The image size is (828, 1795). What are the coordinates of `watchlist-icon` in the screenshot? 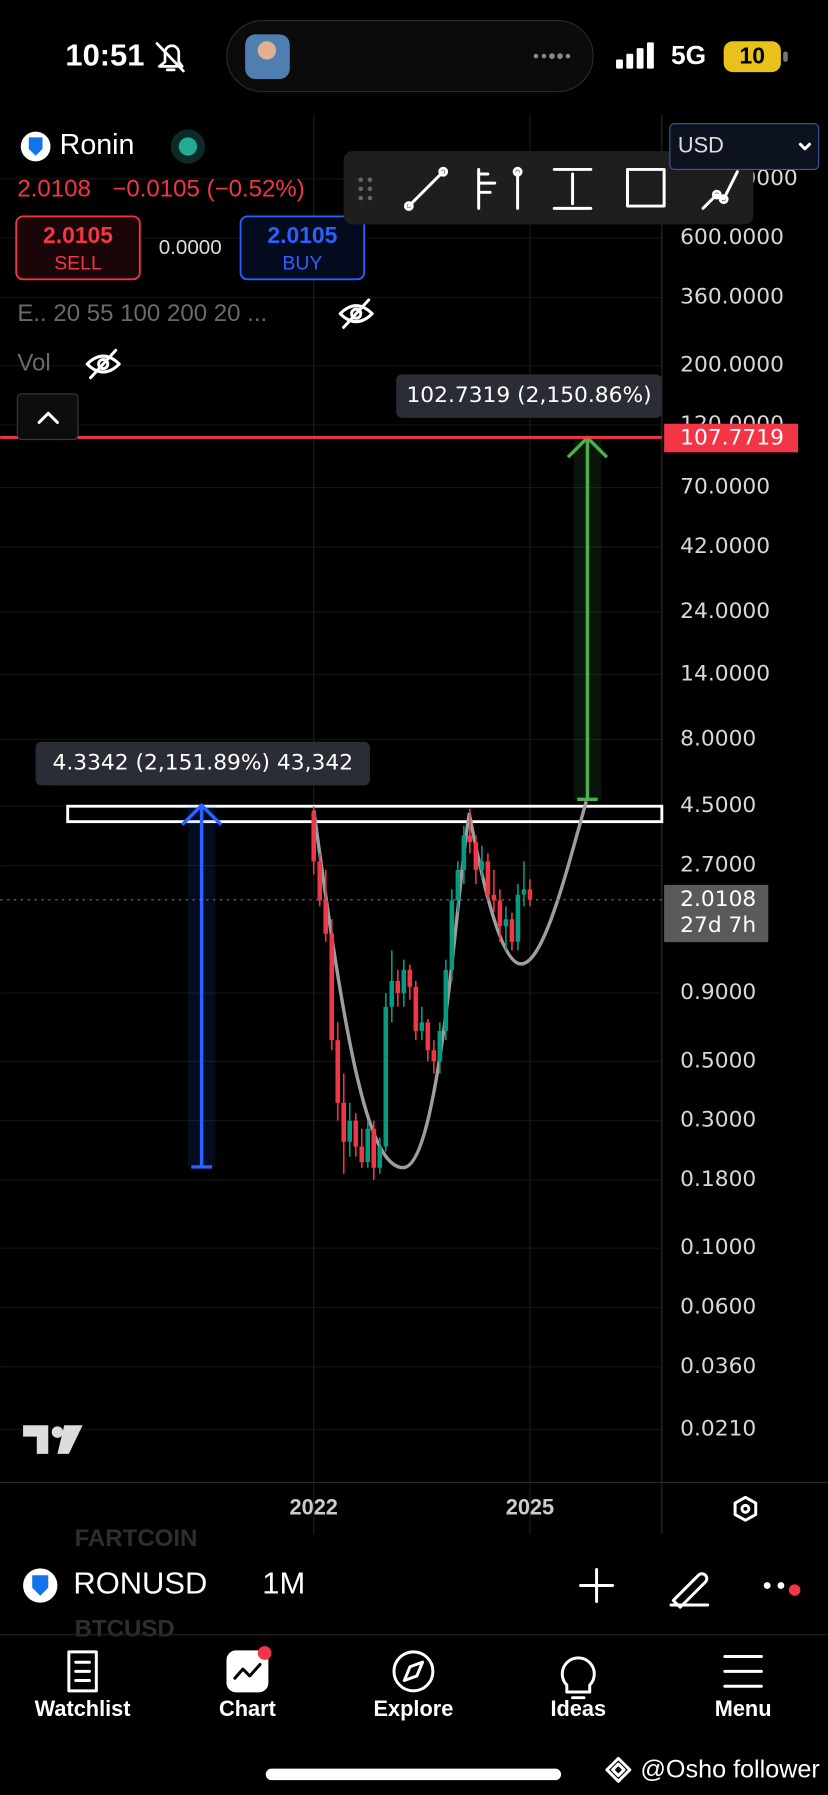 It's located at (82, 1671).